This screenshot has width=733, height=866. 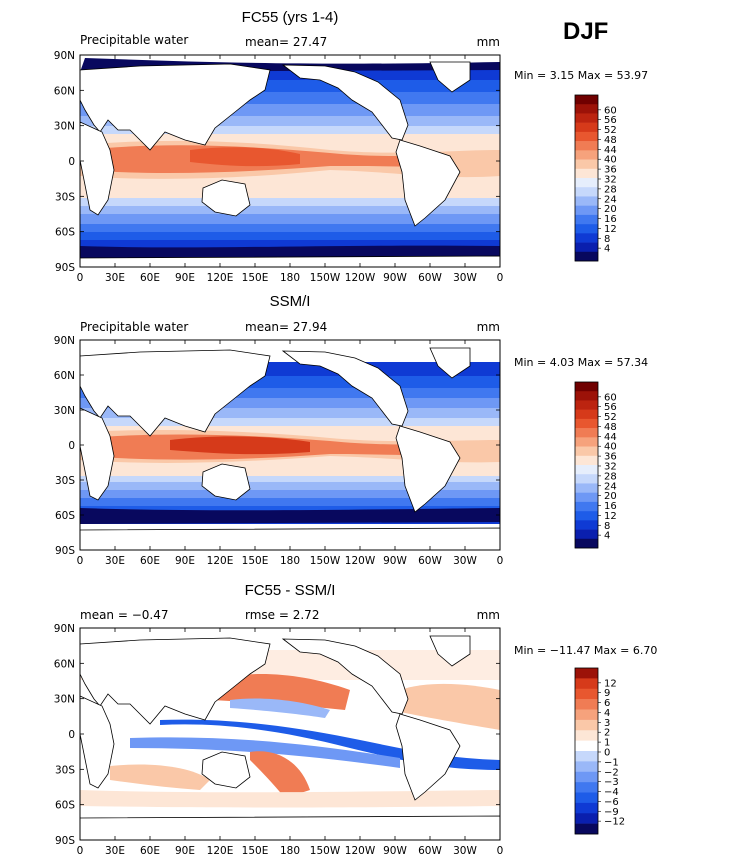 I want to click on colorbar-label: −6, so click(x=611, y=802).